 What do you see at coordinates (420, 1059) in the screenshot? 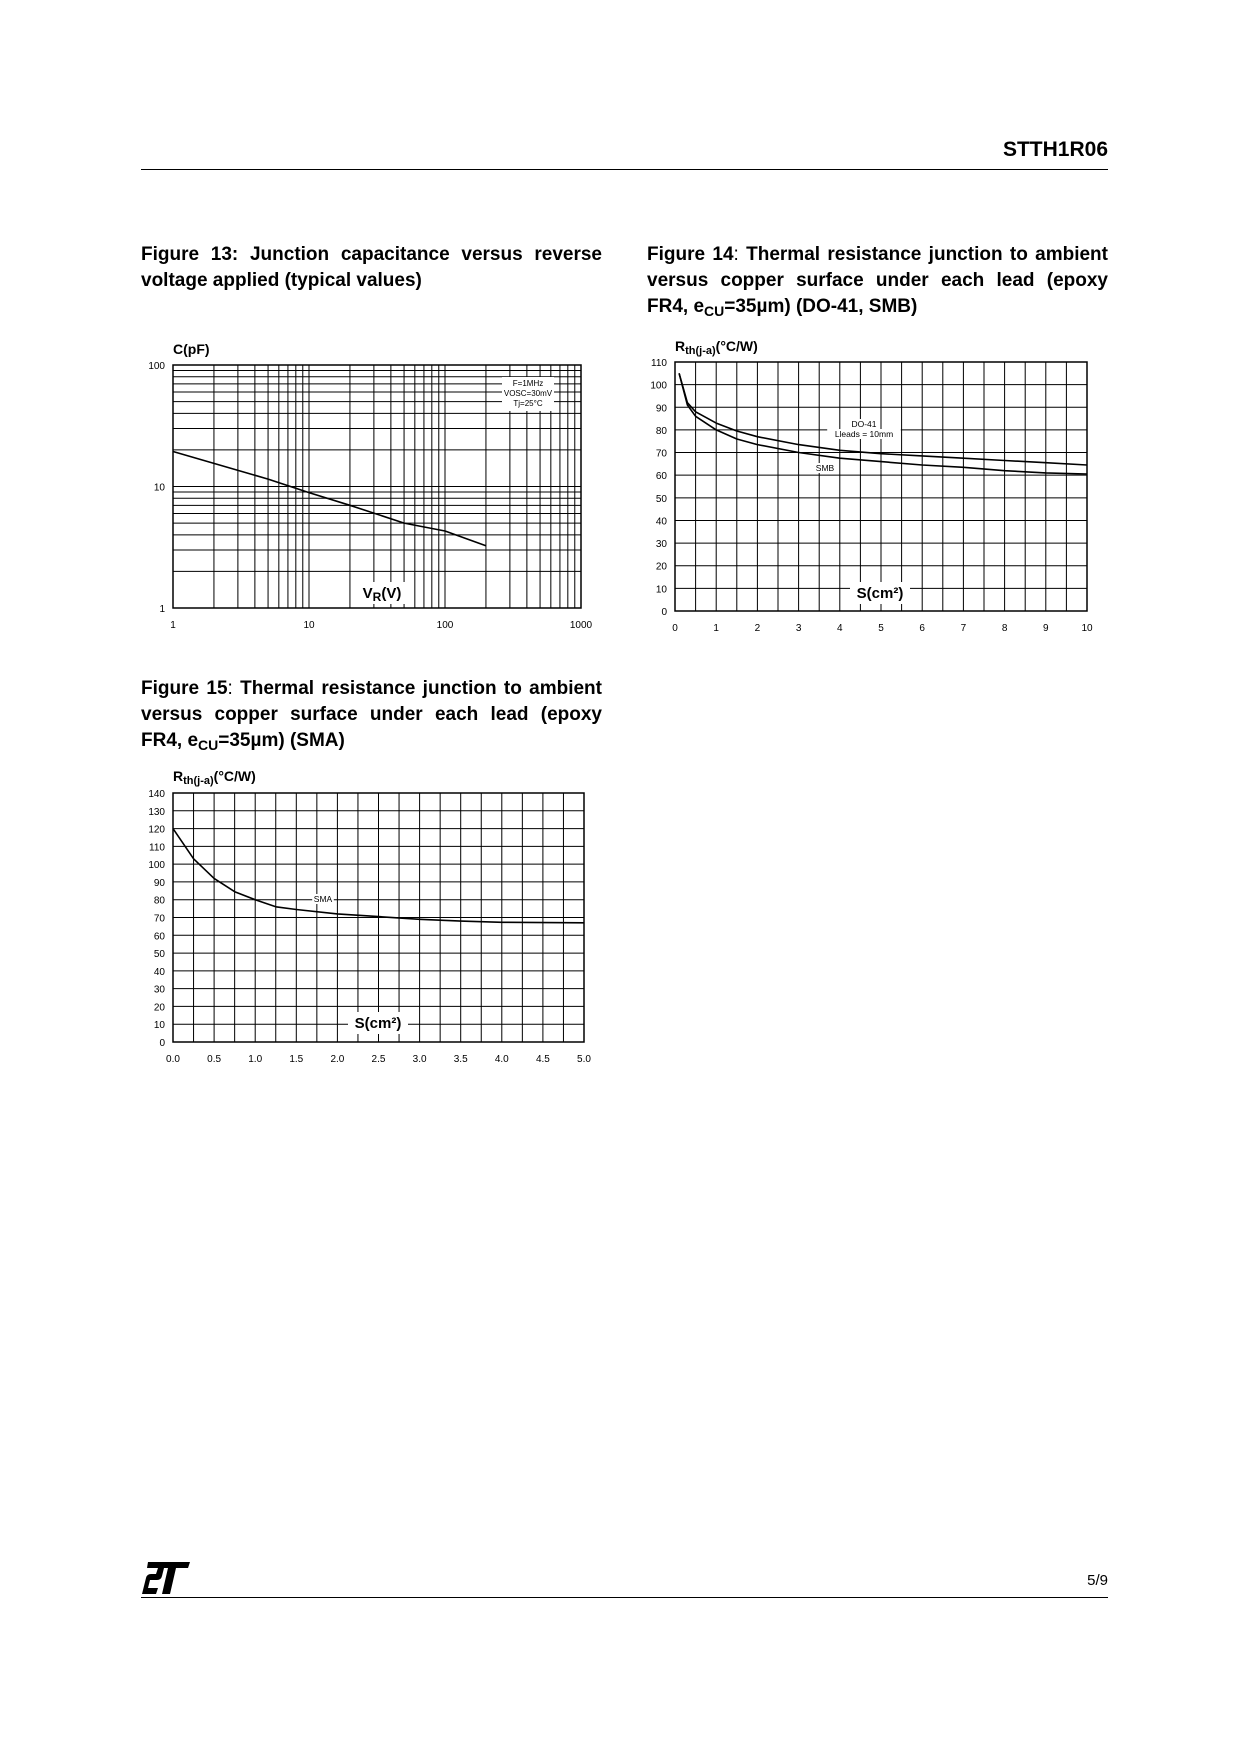
I see `x-tick-label: 3.0` at bounding box center [420, 1059].